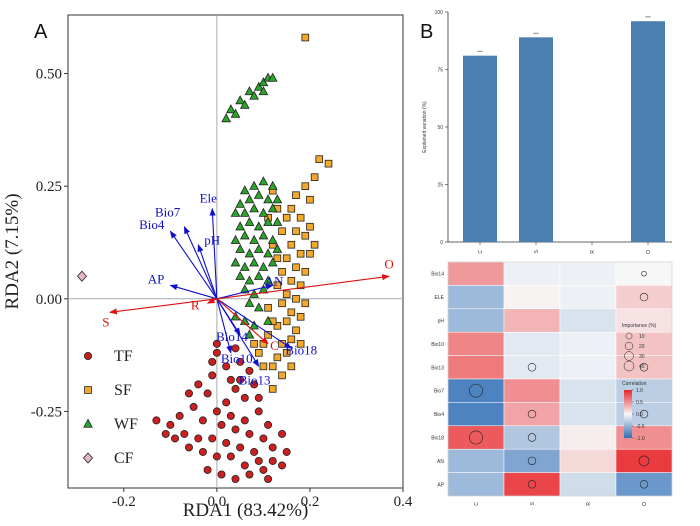 The height and width of the screenshot is (526, 700). Describe the element at coordinates (88, 355) in the screenshot. I see `legend-marker-tf` at that location.